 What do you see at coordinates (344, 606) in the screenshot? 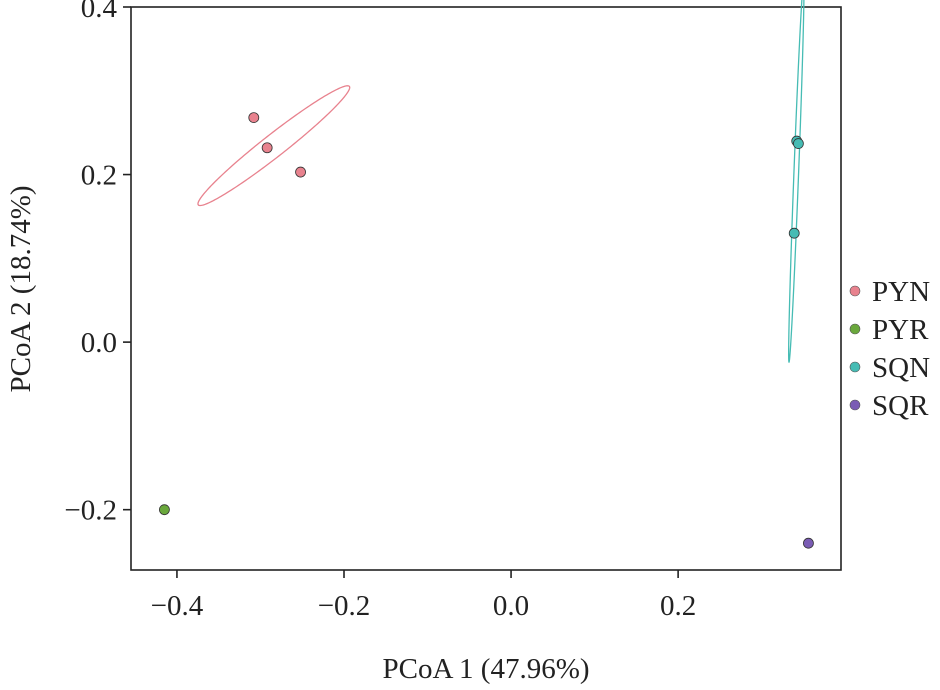
I see `x-tick-label: −0.2` at bounding box center [344, 606].